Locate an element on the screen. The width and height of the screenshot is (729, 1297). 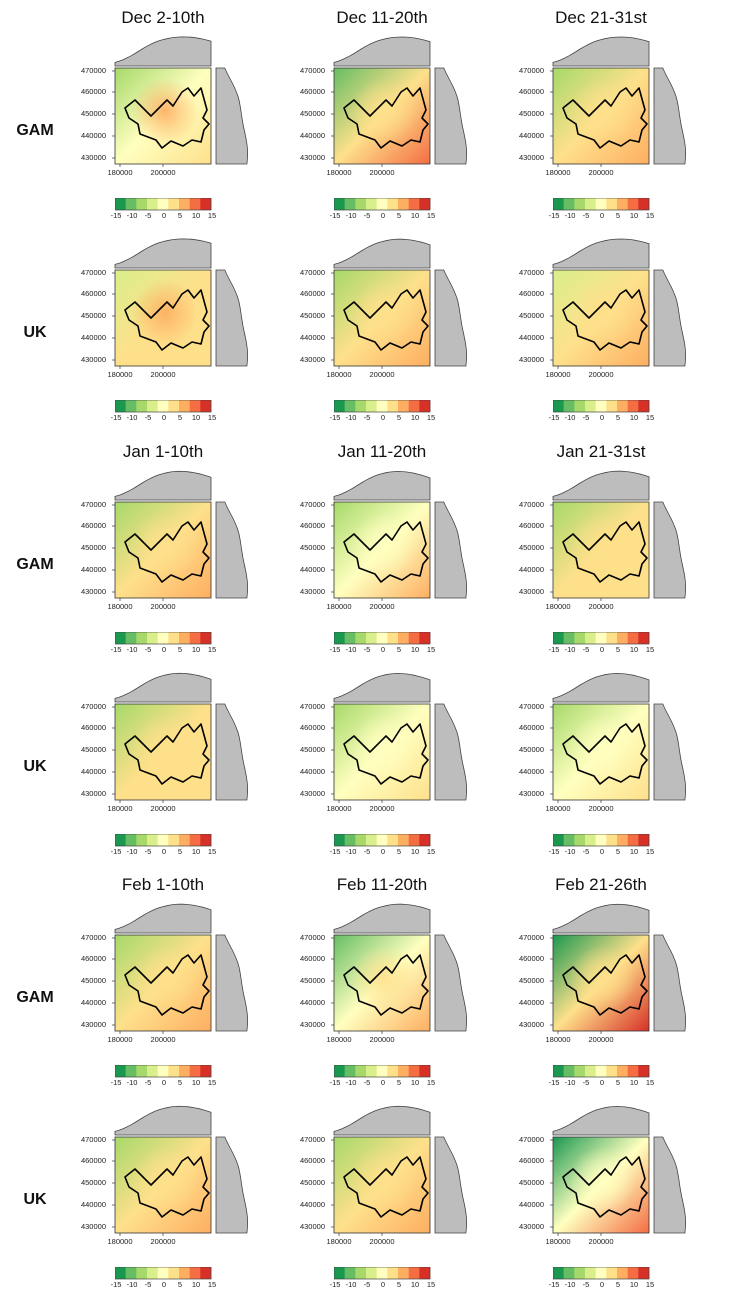
color-legend: -15 -10 -5 0 5 10 15 is located at coordinates (382, 1279).